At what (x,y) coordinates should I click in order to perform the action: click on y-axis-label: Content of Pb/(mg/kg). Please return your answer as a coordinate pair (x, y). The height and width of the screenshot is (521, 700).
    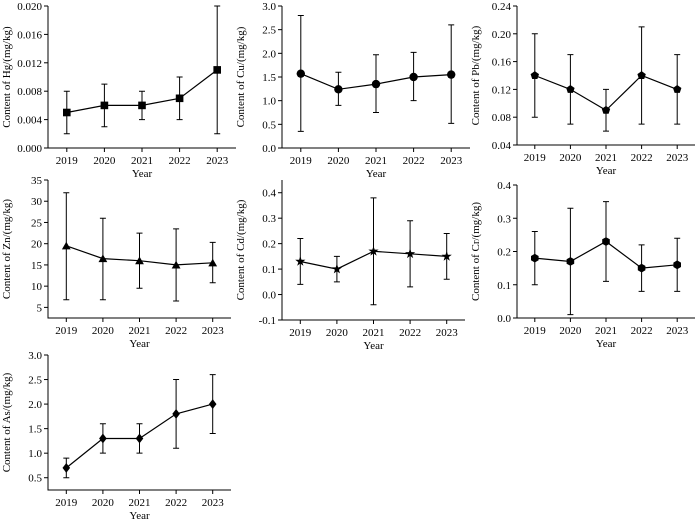
    Looking at the image, I should click on (476, 75).